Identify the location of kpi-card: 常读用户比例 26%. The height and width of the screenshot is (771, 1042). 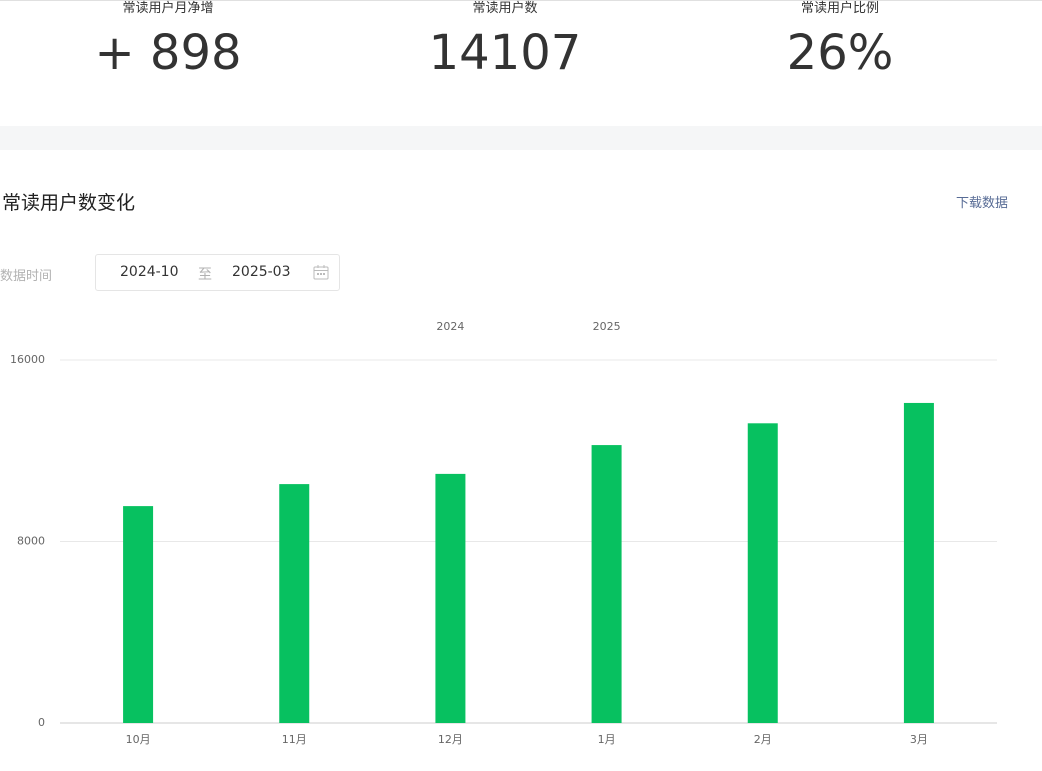
(840, 44).